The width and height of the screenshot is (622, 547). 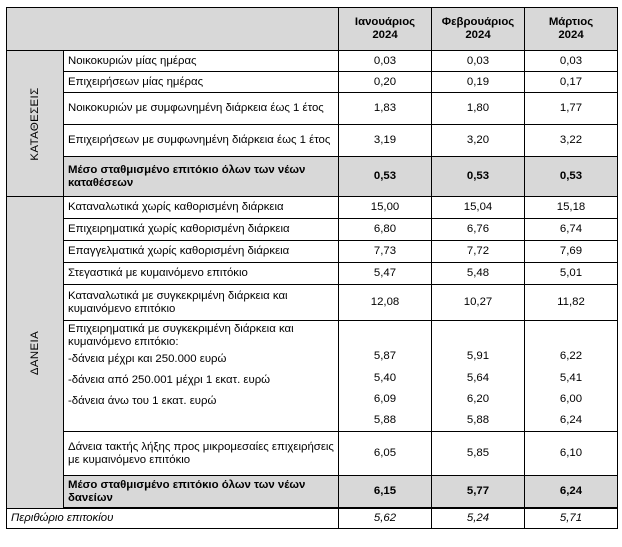 What do you see at coordinates (142, 401) in the screenshot?
I see `subrow-label: -δάνεια άνω του 1 εκατ. ευρώ` at bounding box center [142, 401].